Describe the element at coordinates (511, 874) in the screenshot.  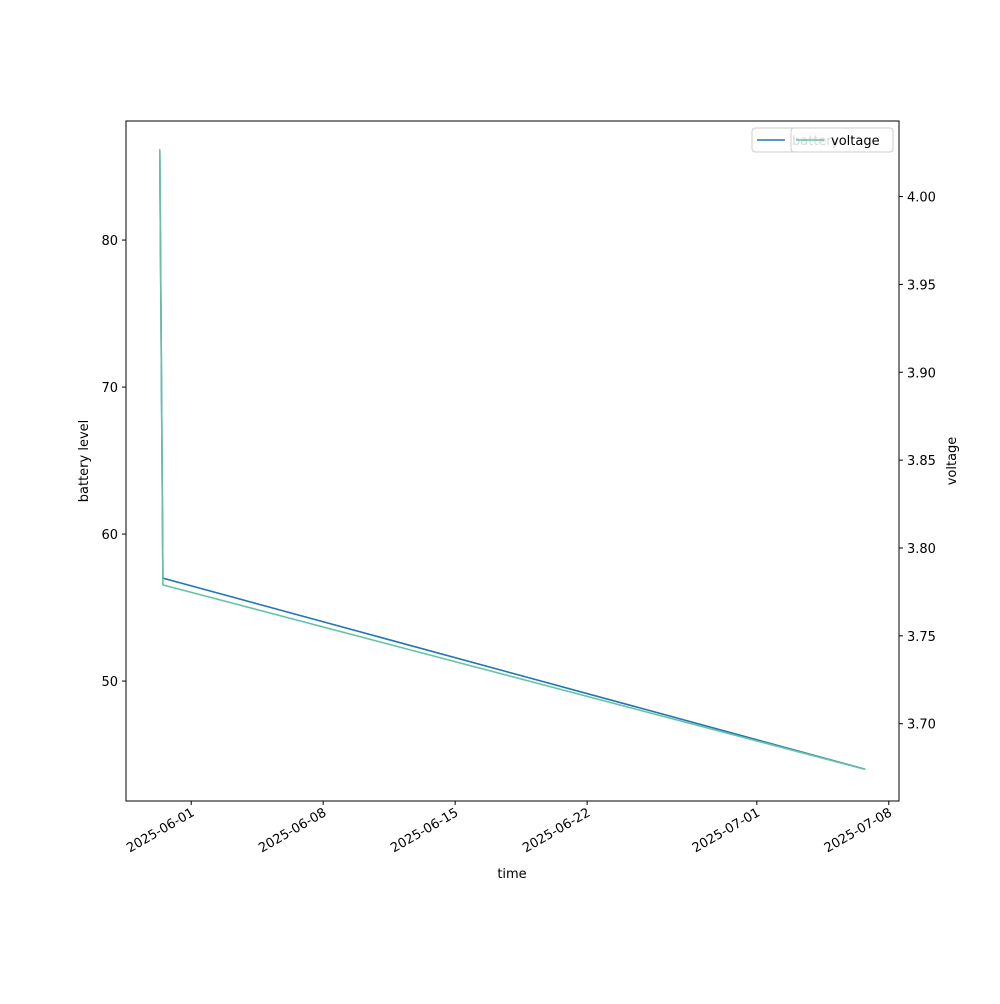
I see `x-axis-label: time` at that location.